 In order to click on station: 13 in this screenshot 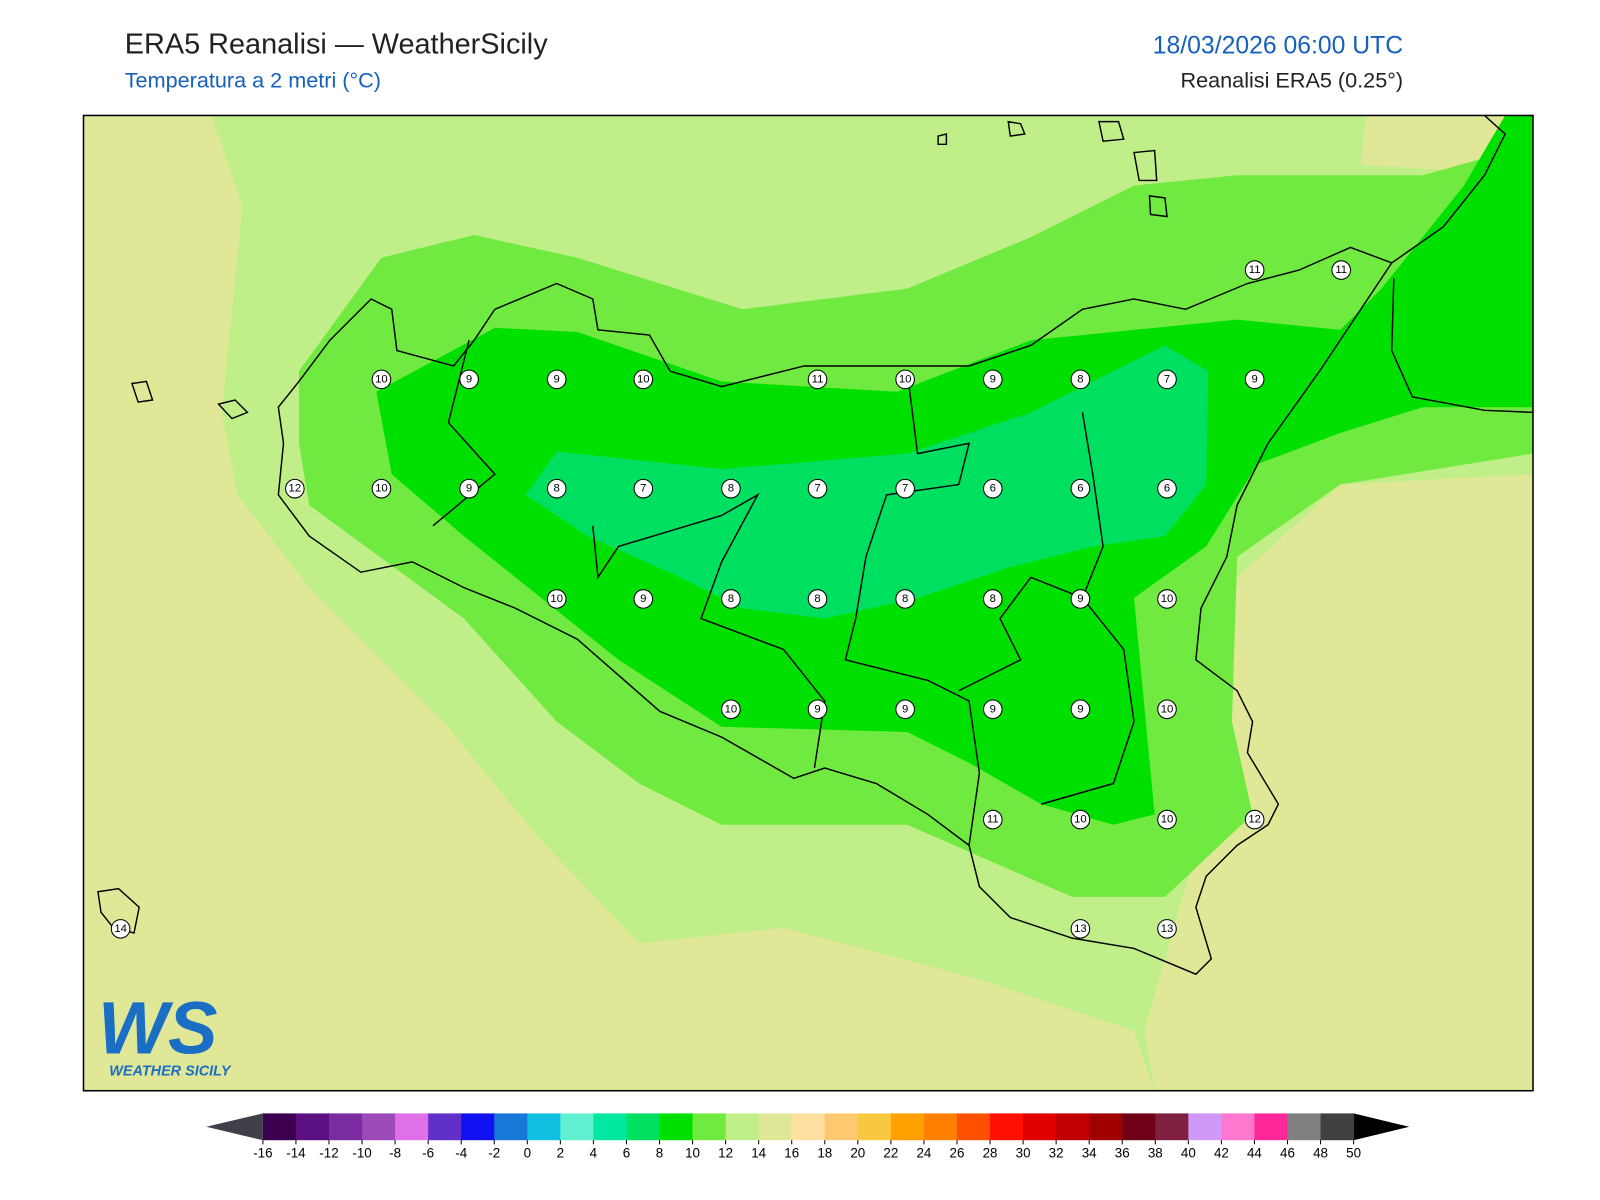, I will do `click(1080, 929)`.